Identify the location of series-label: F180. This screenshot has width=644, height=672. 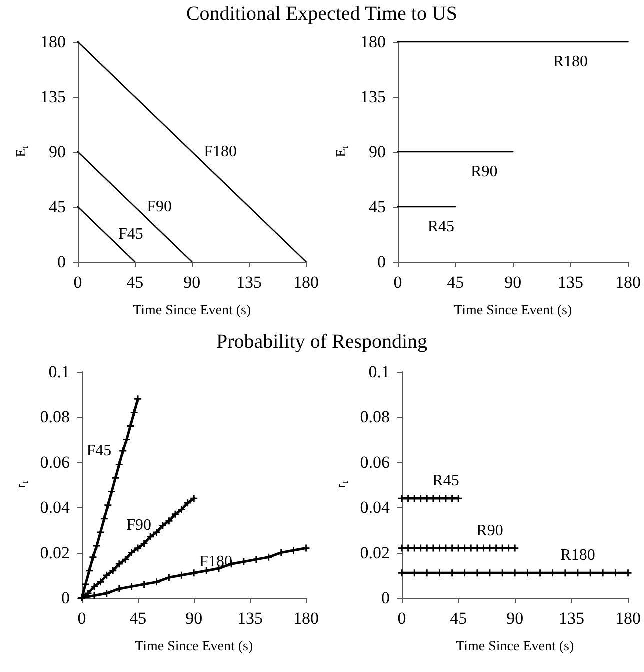
(221, 152).